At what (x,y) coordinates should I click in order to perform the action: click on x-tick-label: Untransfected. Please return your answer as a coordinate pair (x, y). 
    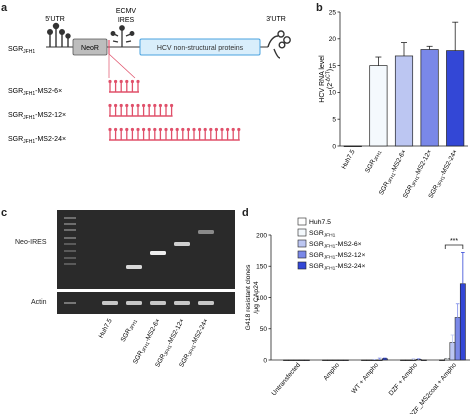
    Looking at the image, I should click on (287, 379).